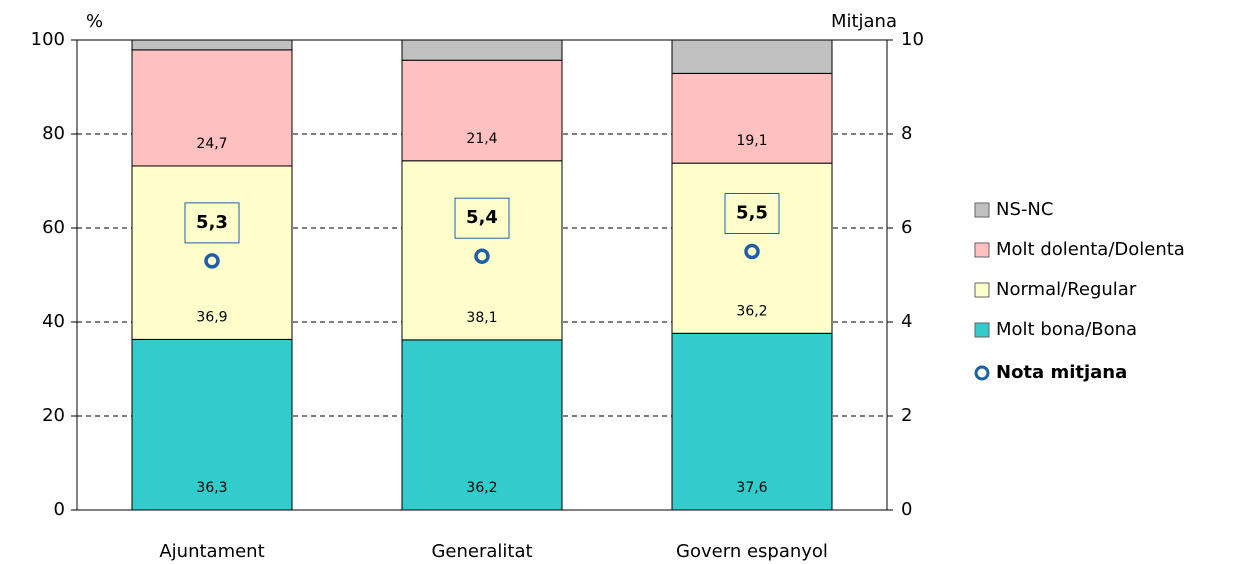  Describe the element at coordinates (53, 415) in the screenshot. I see `y-tick-label: 20` at that location.